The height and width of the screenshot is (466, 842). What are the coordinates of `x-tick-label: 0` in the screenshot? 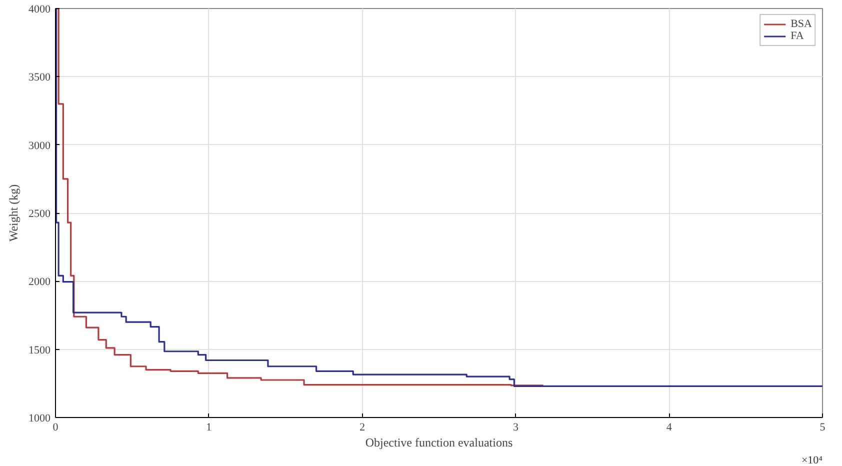 It's located at (55, 428).